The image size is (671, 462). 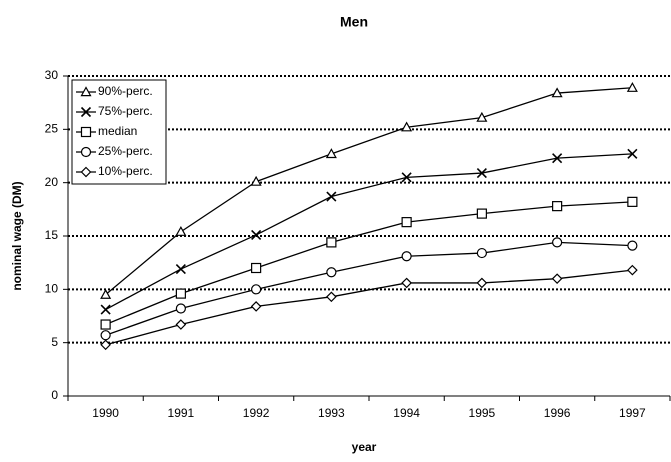 What do you see at coordinates (557, 413) in the screenshot?
I see `x-tick-label: 1996` at bounding box center [557, 413].